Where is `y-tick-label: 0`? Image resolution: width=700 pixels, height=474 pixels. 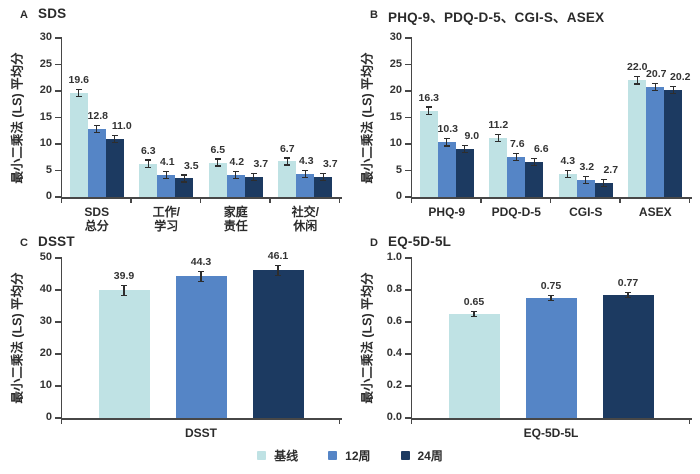 y-tick-label: 0 is located at coordinates (48, 196).